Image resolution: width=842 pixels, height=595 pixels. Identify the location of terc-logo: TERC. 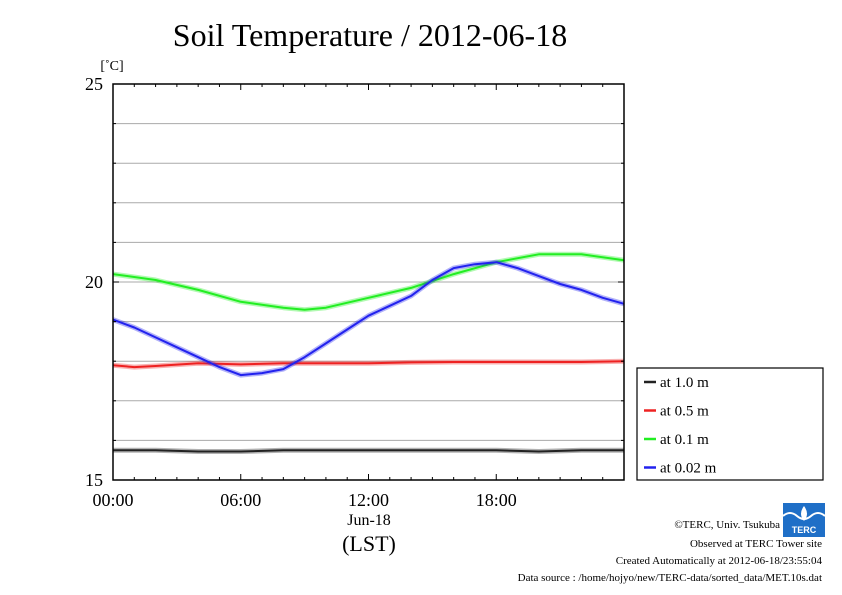
(804, 520).